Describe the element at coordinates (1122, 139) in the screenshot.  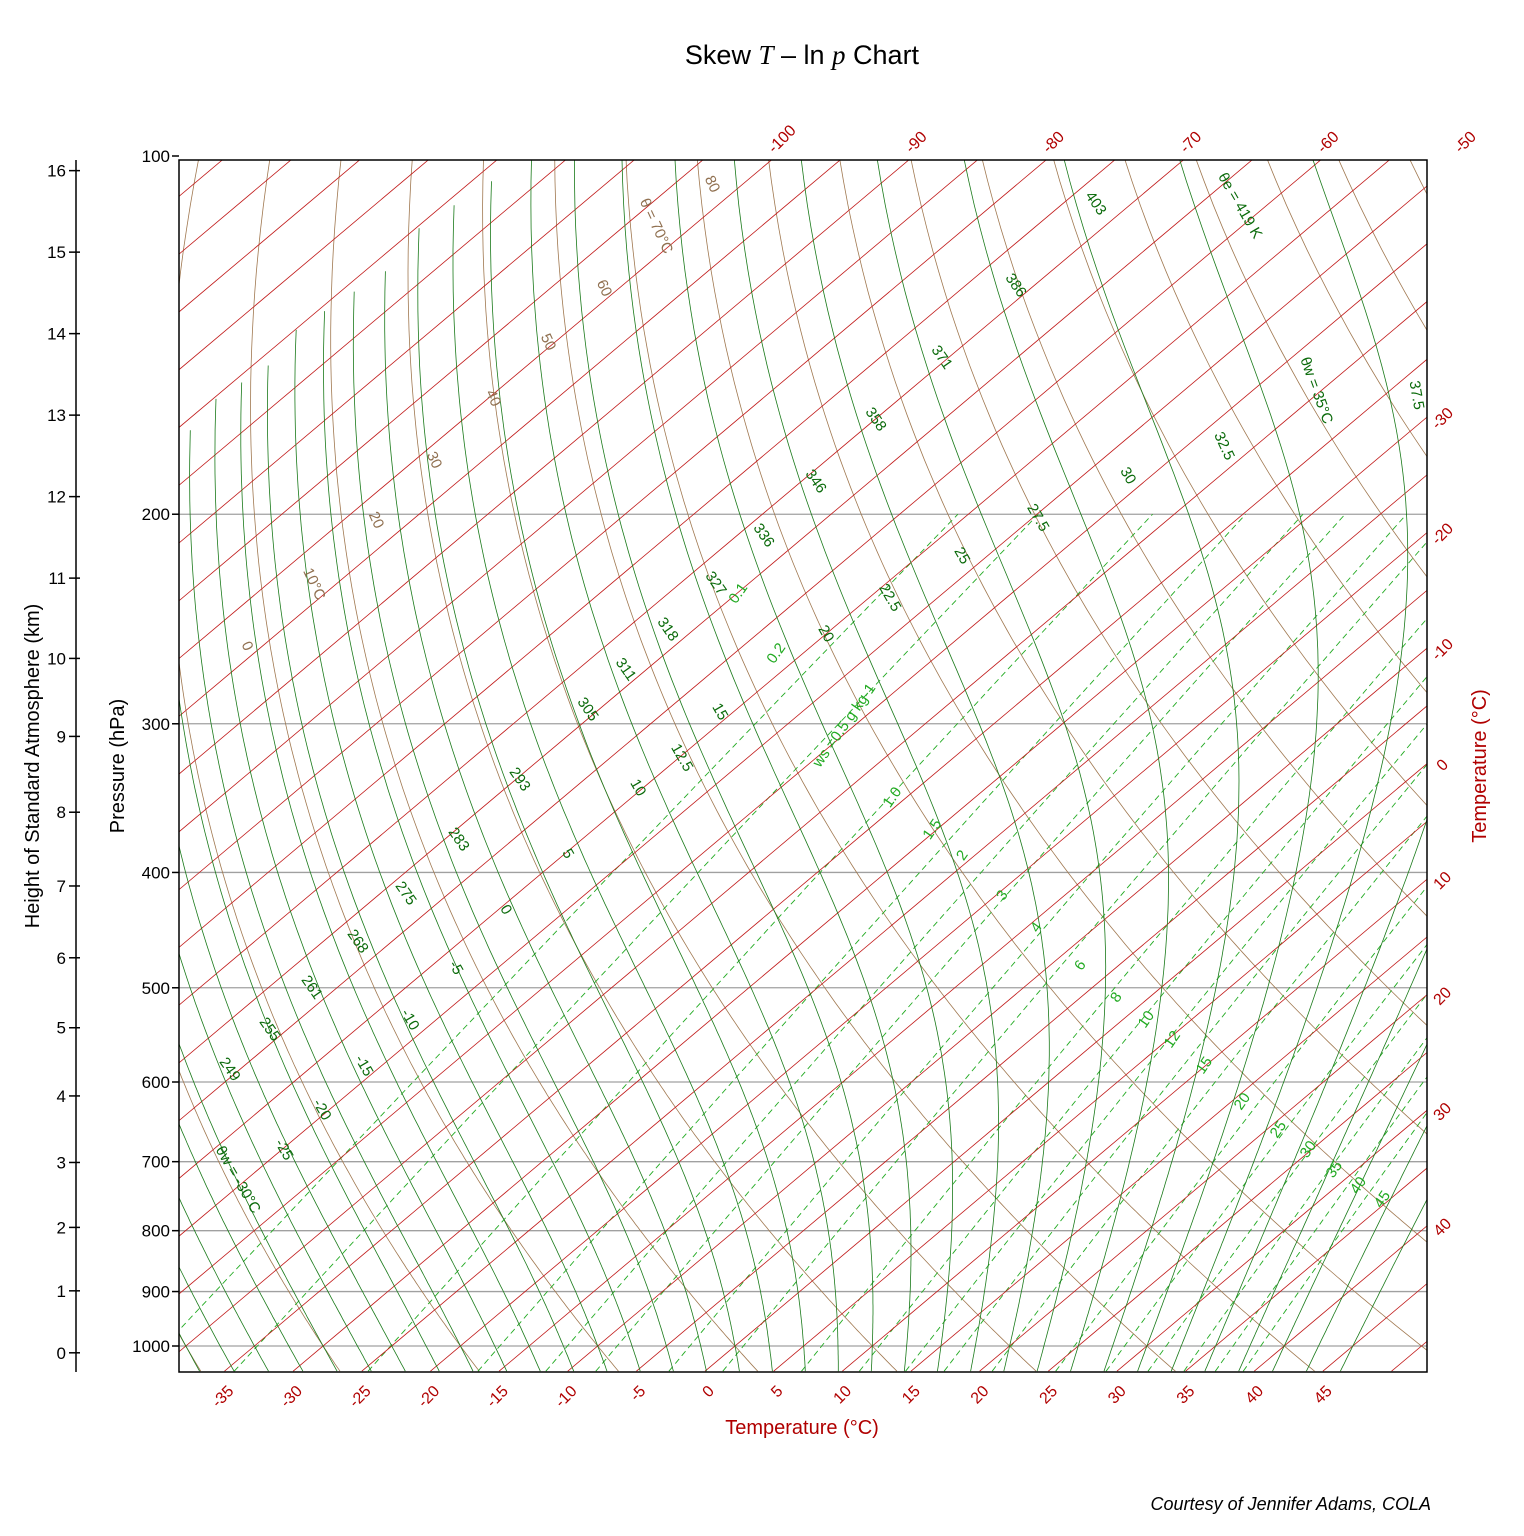
I see `top-temperature-axis: -100-90-80-70-60-50-40` at that location.